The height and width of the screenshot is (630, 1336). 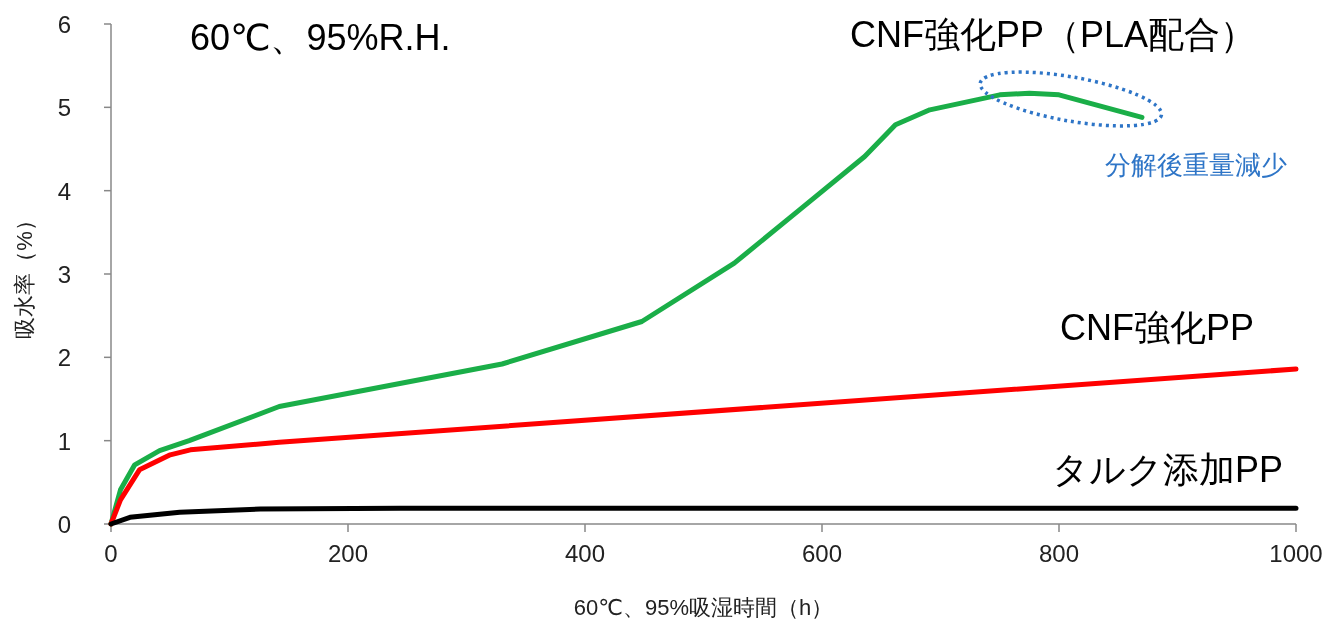 What do you see at coordinates (1168, 469) in the screenshot?
I see `series-label: タルク添加PP` at bounding box center [1168, 469].